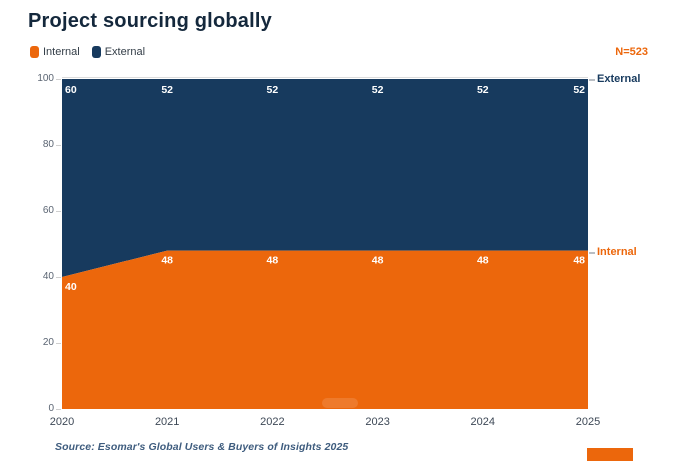  Describe the element at coordinates (610, 454) in the screenshot. I see `logo-block` at that location.